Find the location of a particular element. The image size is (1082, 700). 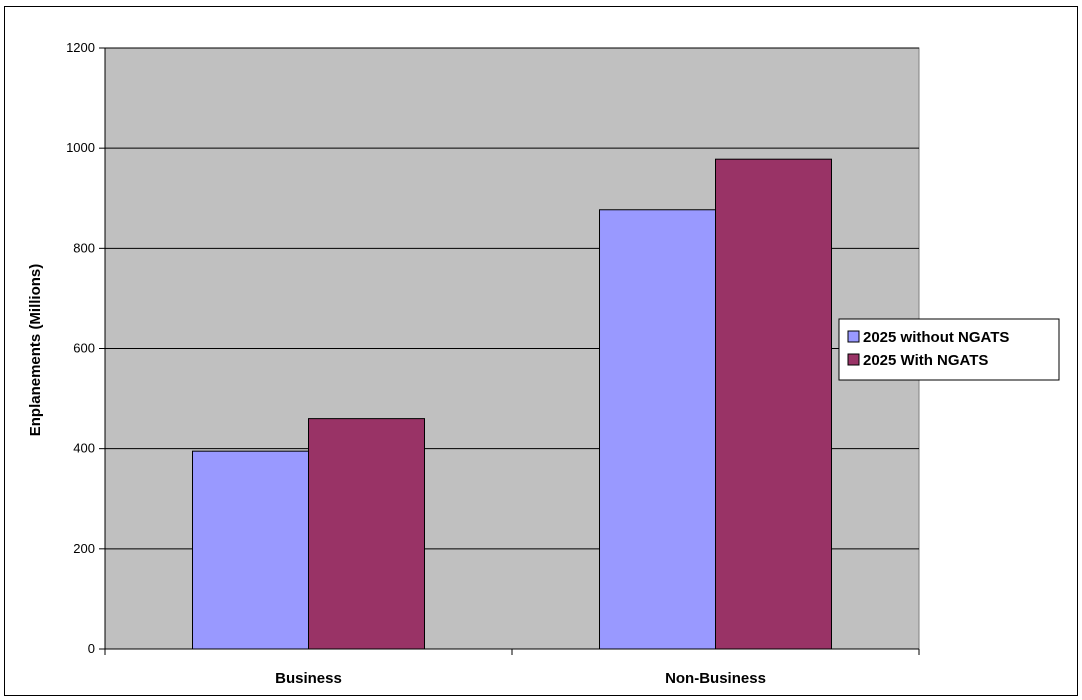

y-tick-label: 400 is located at coordinates (84, 448).